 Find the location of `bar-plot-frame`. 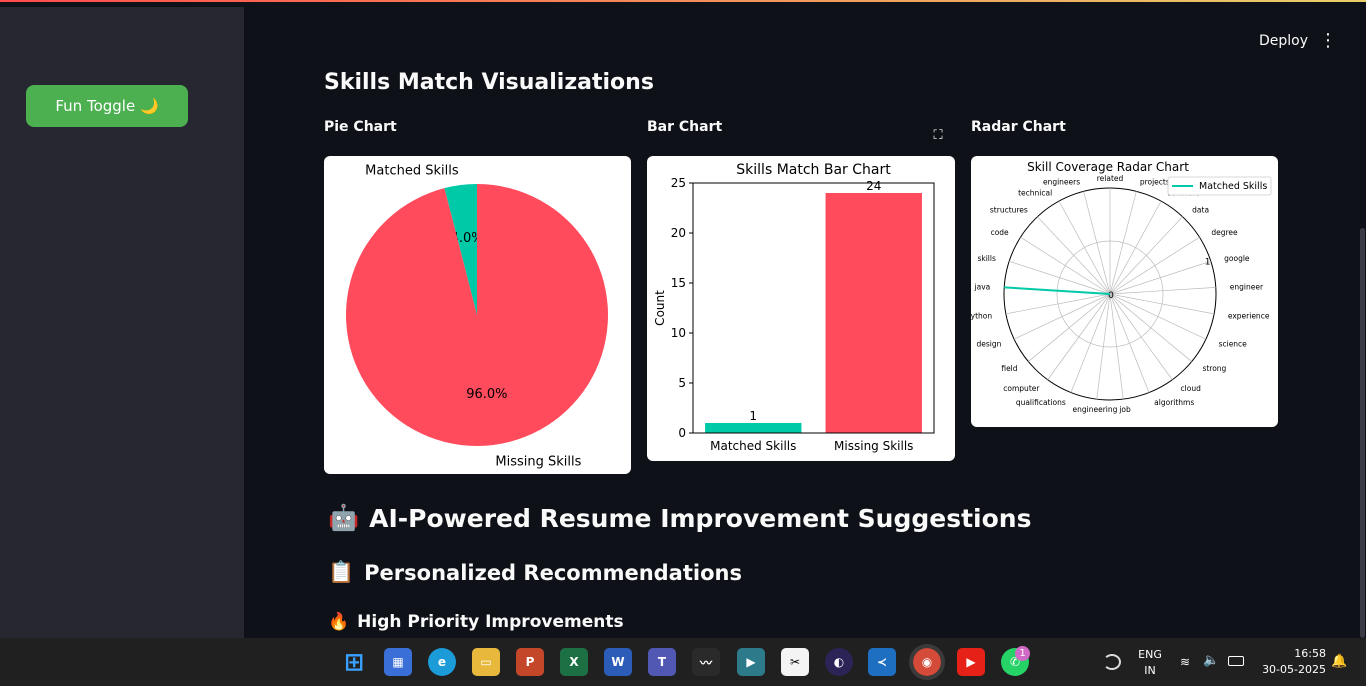

bar-plot-frame is located at coordinates (813, 308).